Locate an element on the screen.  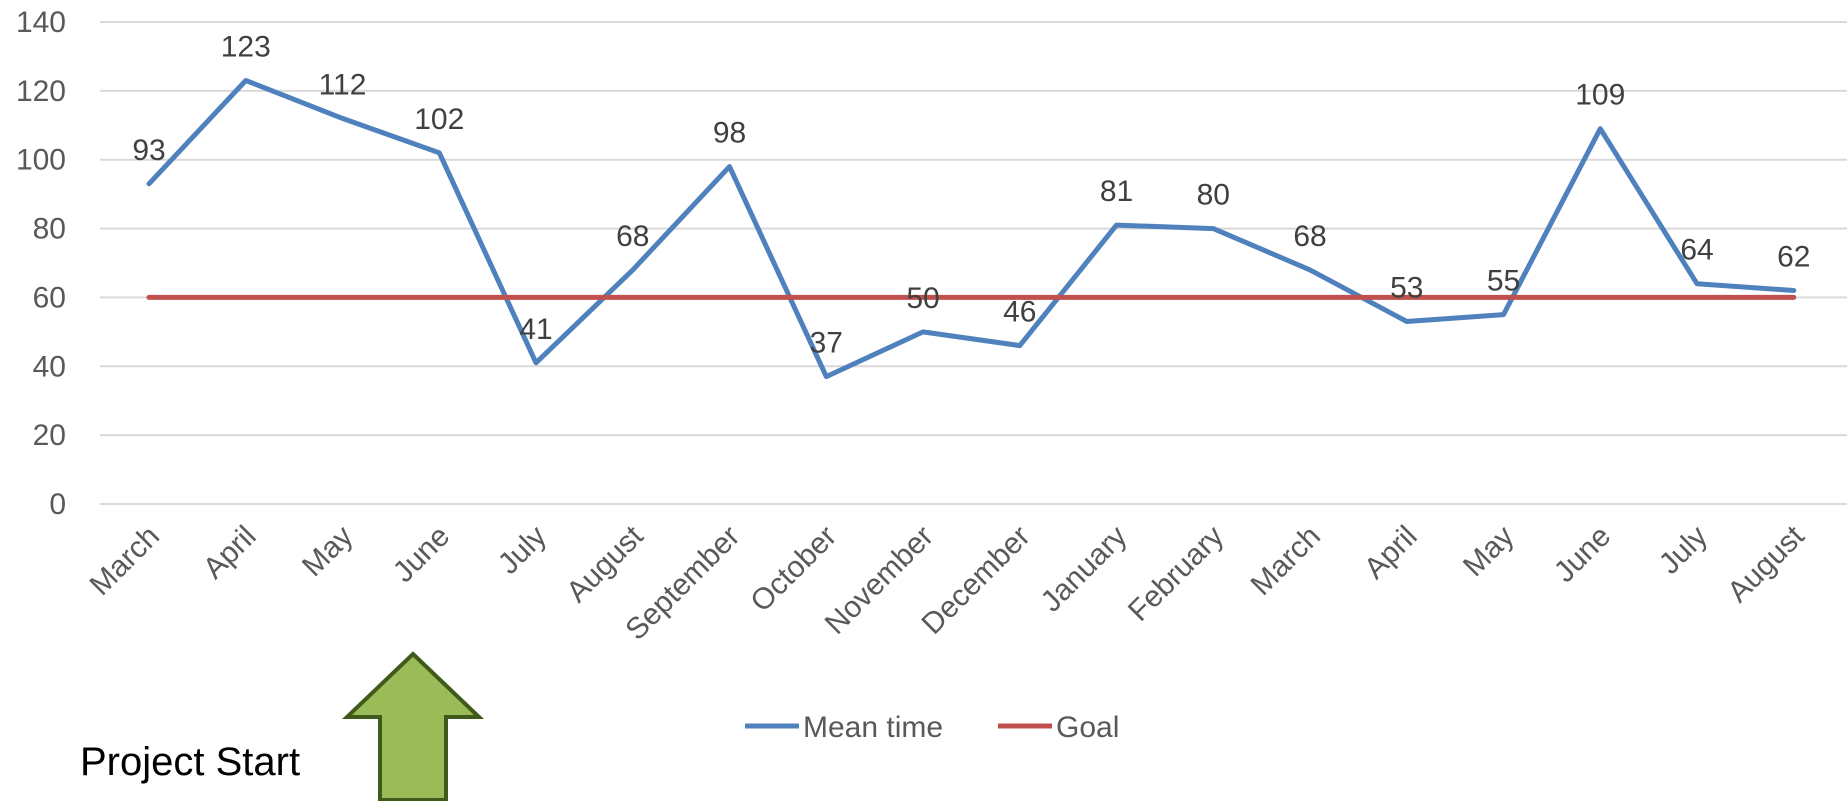
project-start-annotation: Project Start is located at coordinates (282, 726).